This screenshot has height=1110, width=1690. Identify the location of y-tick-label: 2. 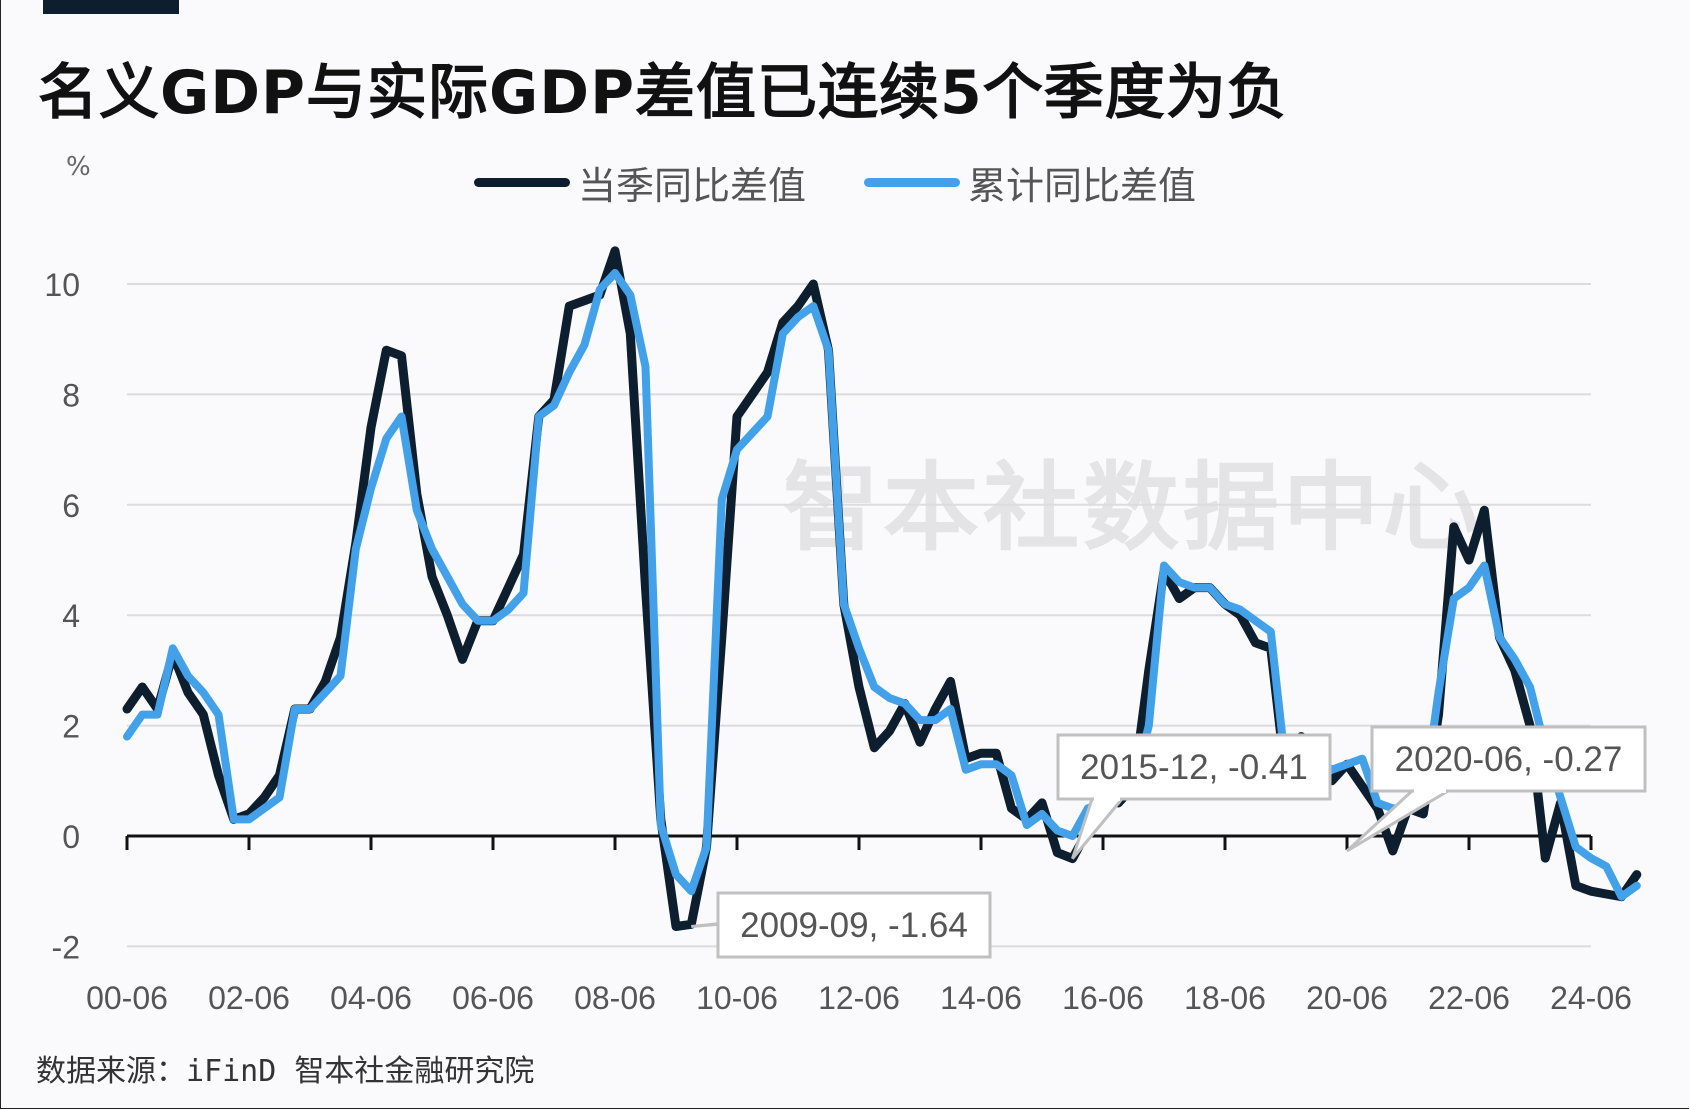
(71, 727).